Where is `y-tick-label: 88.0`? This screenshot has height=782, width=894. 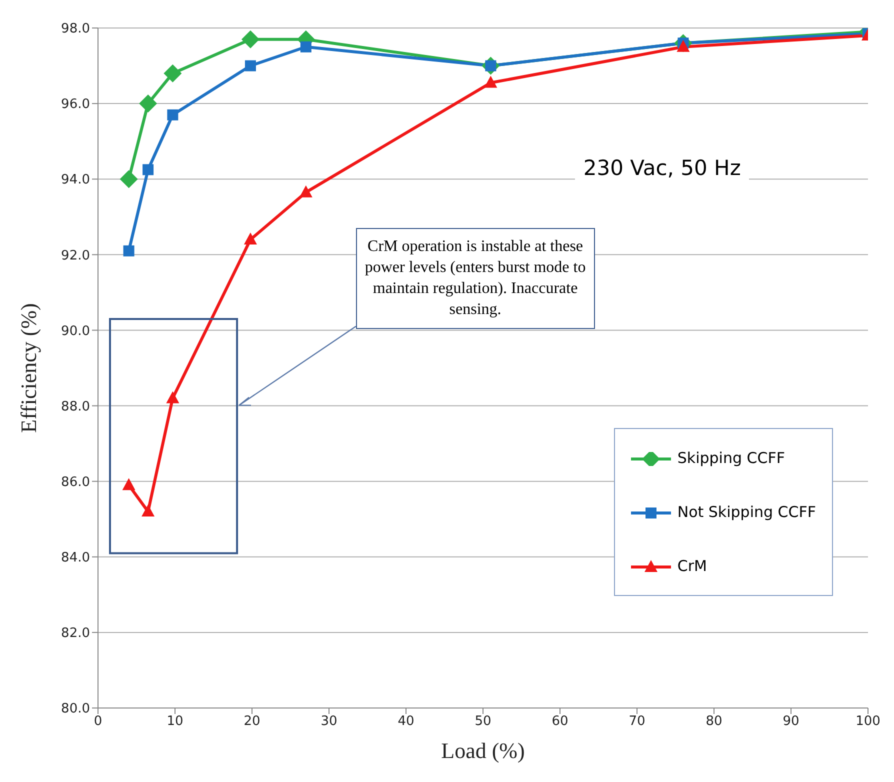
y-tick-label: 88.0 is located at coordinates (75, 406).